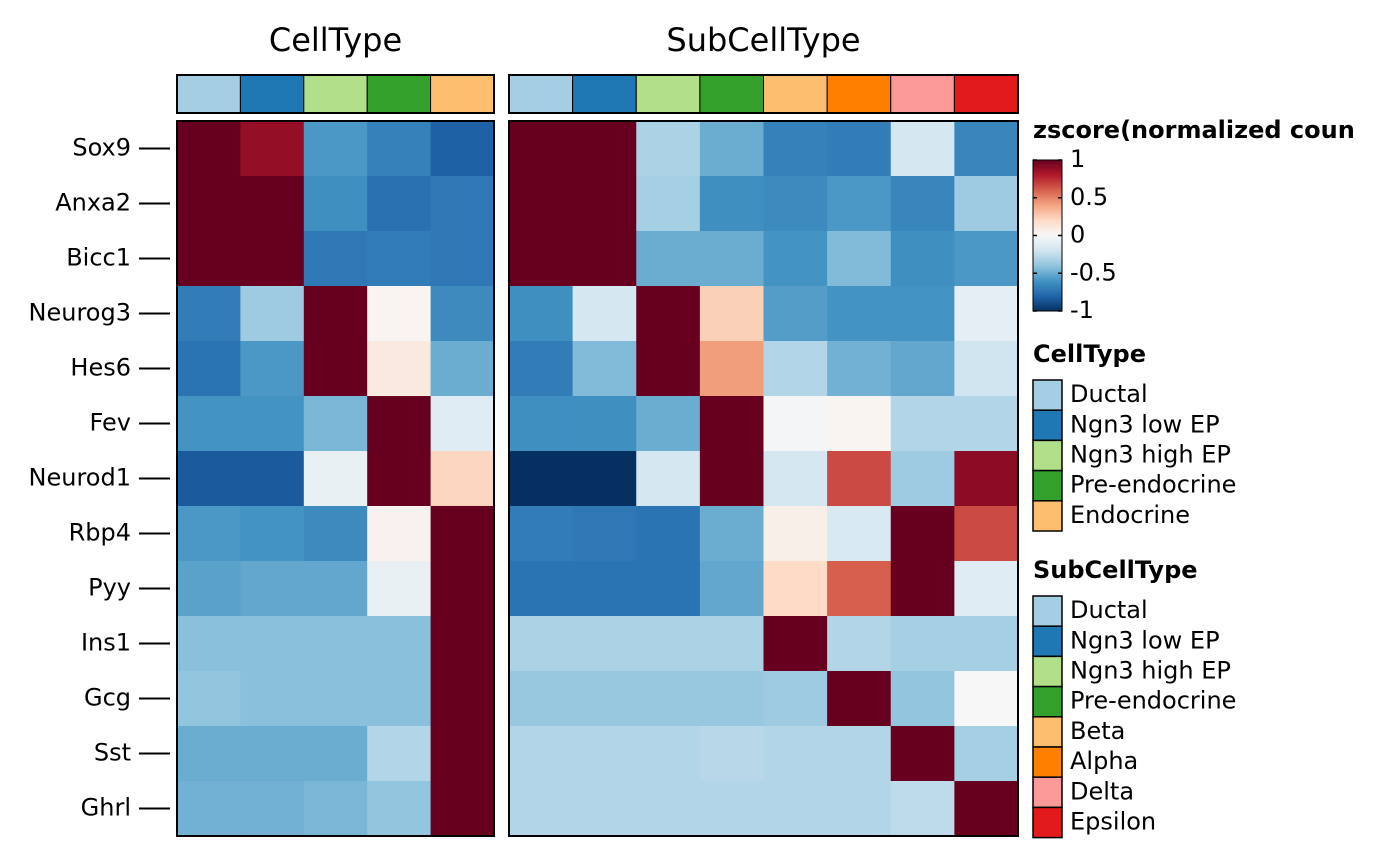 Image resolution: width=1400 pixels, height=866 pixels. What do you see at coordinates (731, 94) in the screenshot?
I see `subcelltype-annotation-pre-endocrine` at bounding box center [731, 94].